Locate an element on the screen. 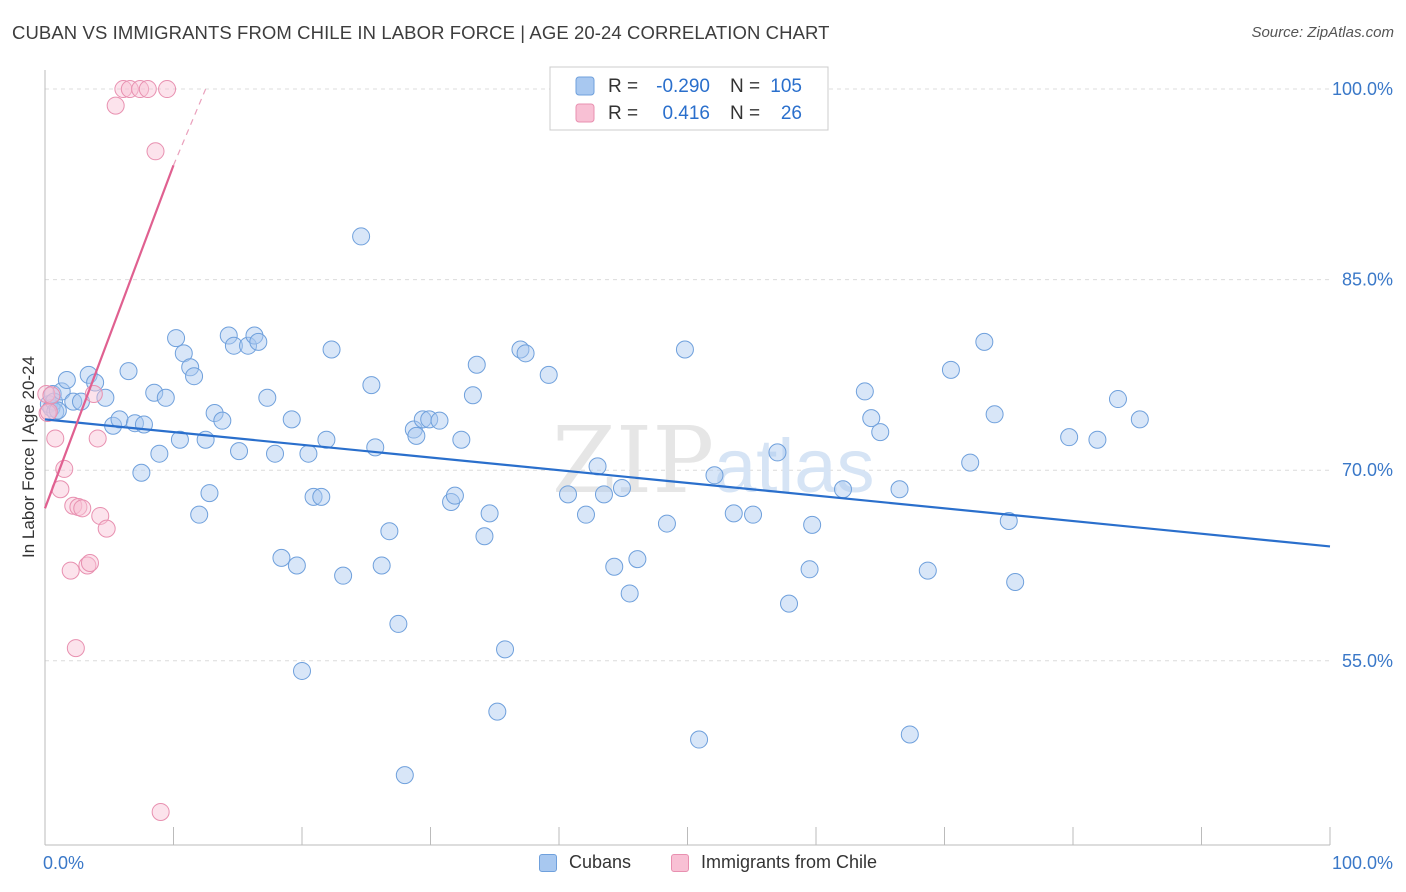 This screenshot has width=1406, height=892. watermark-zip: ZIP is located at coordinates (633, 460).